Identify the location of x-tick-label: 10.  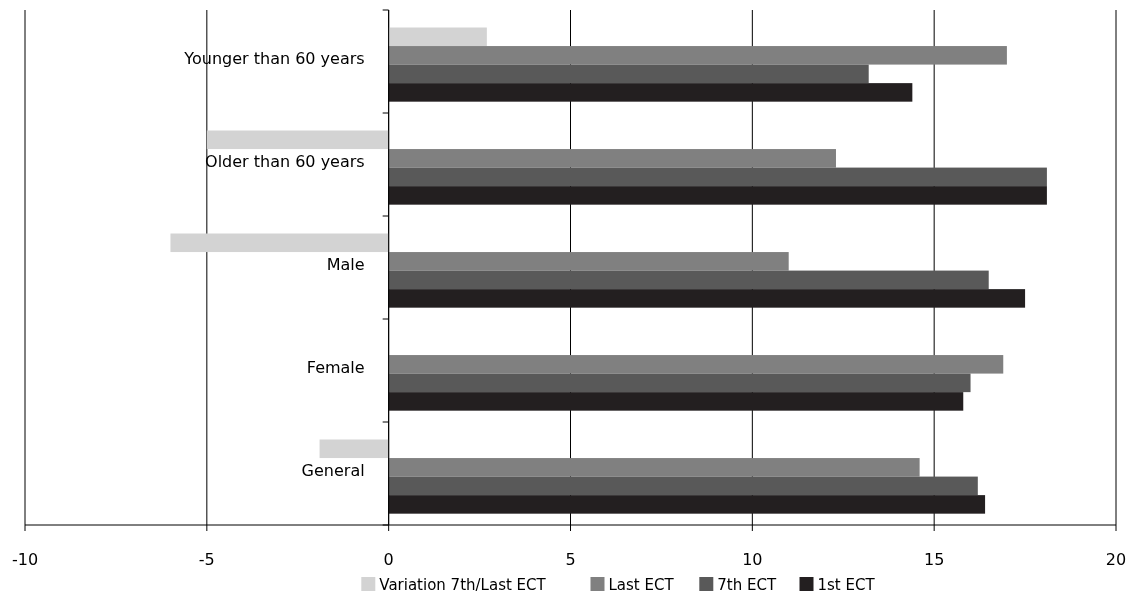
(752, 559).